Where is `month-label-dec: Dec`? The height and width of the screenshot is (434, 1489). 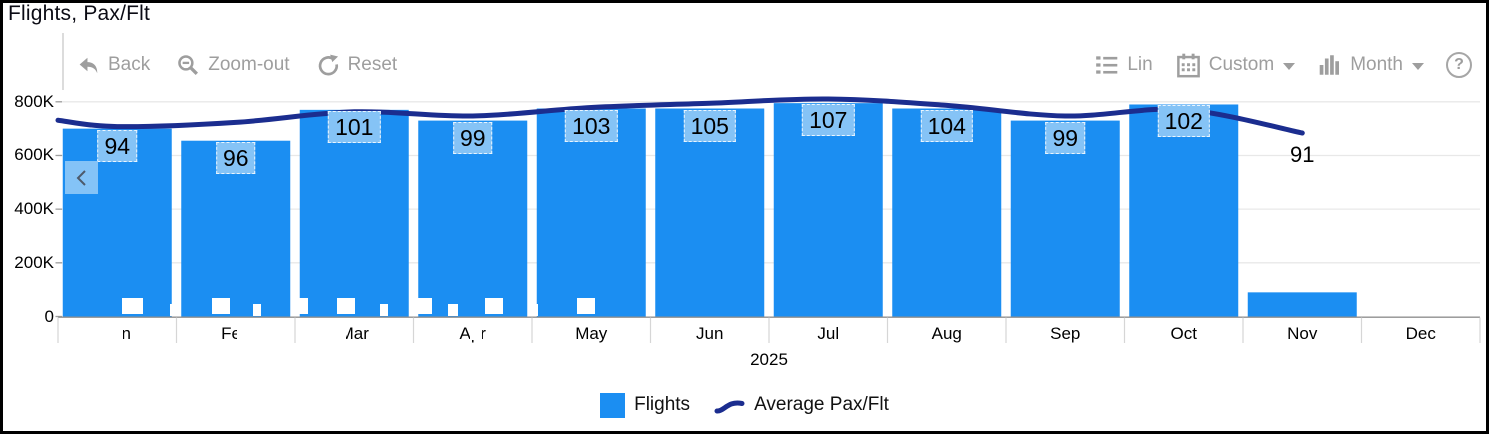 month-label-dec: Dec is located at coordinates (1420, 333).